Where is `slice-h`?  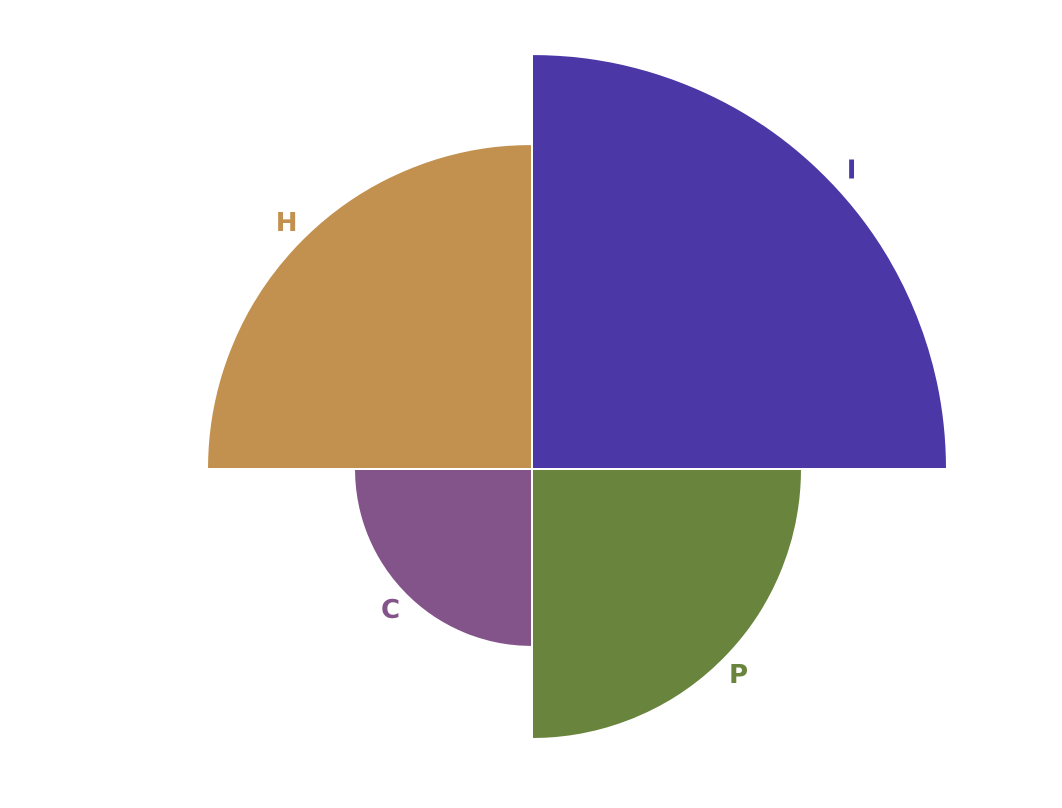
slice-h is located at coordinates (369, 306).